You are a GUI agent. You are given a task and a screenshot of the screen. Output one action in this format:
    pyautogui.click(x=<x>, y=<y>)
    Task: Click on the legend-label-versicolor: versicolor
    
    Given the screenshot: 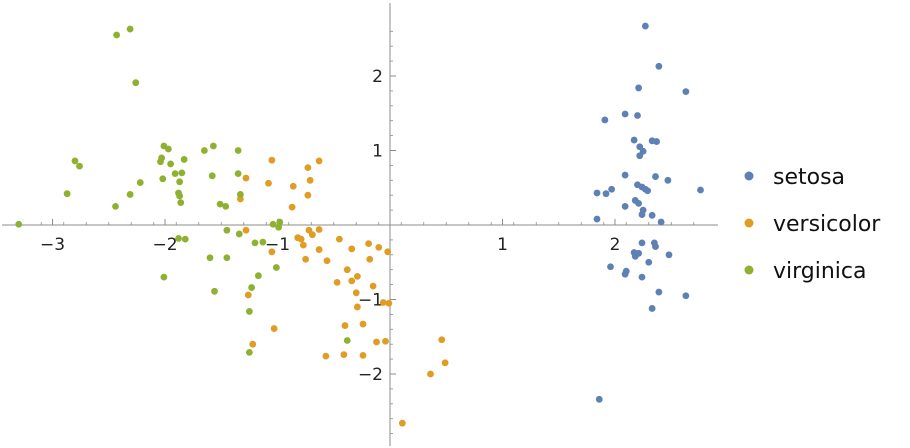 What is the action you would take?
    pyautogui.click(x=827, y=224)
    